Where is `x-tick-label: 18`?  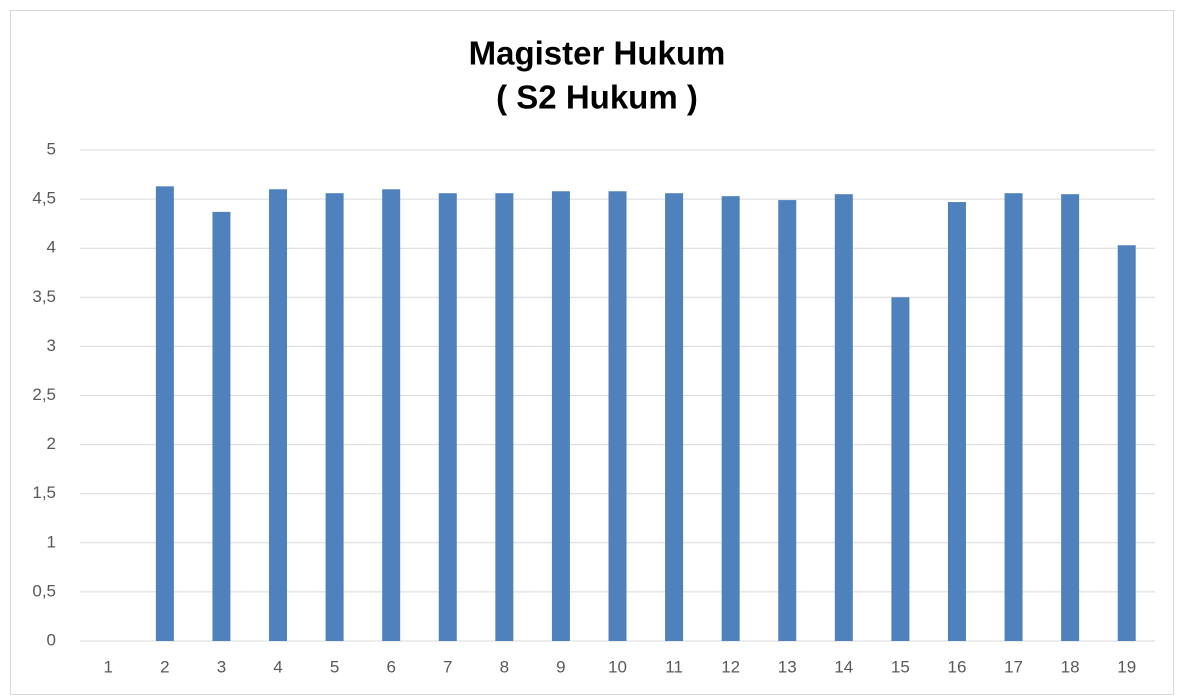
x-tick-label: 18 is located at coordinates (1070, 666).